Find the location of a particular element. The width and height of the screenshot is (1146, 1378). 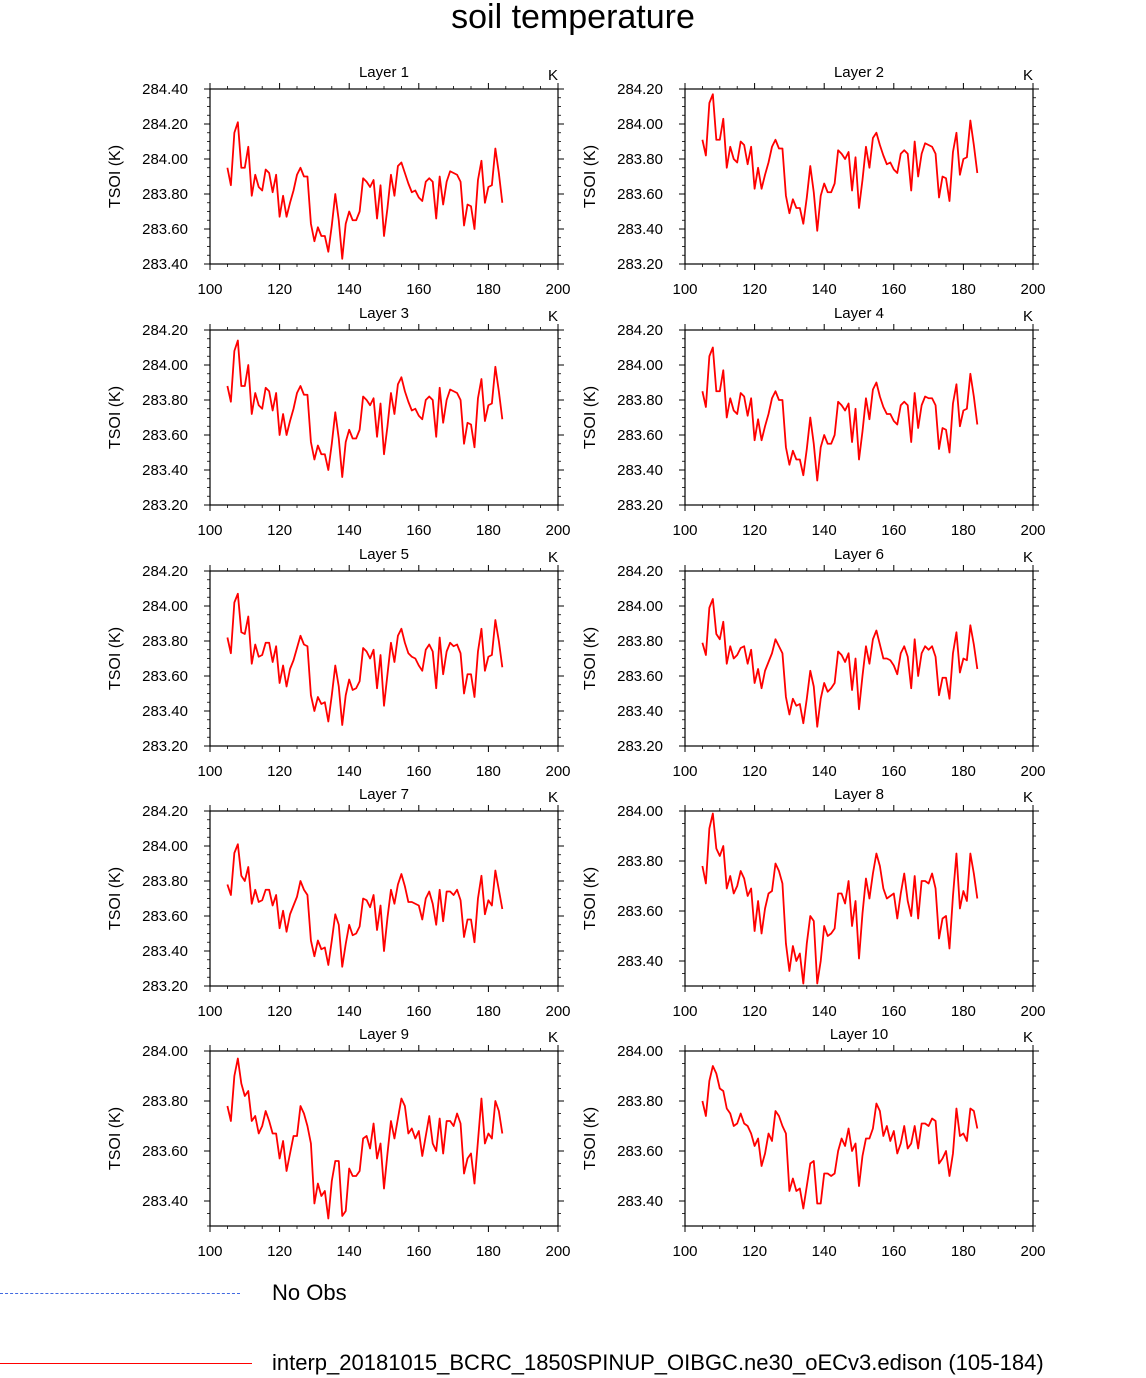

panel-title: Layer 6 is located at coordinates (859, 554).